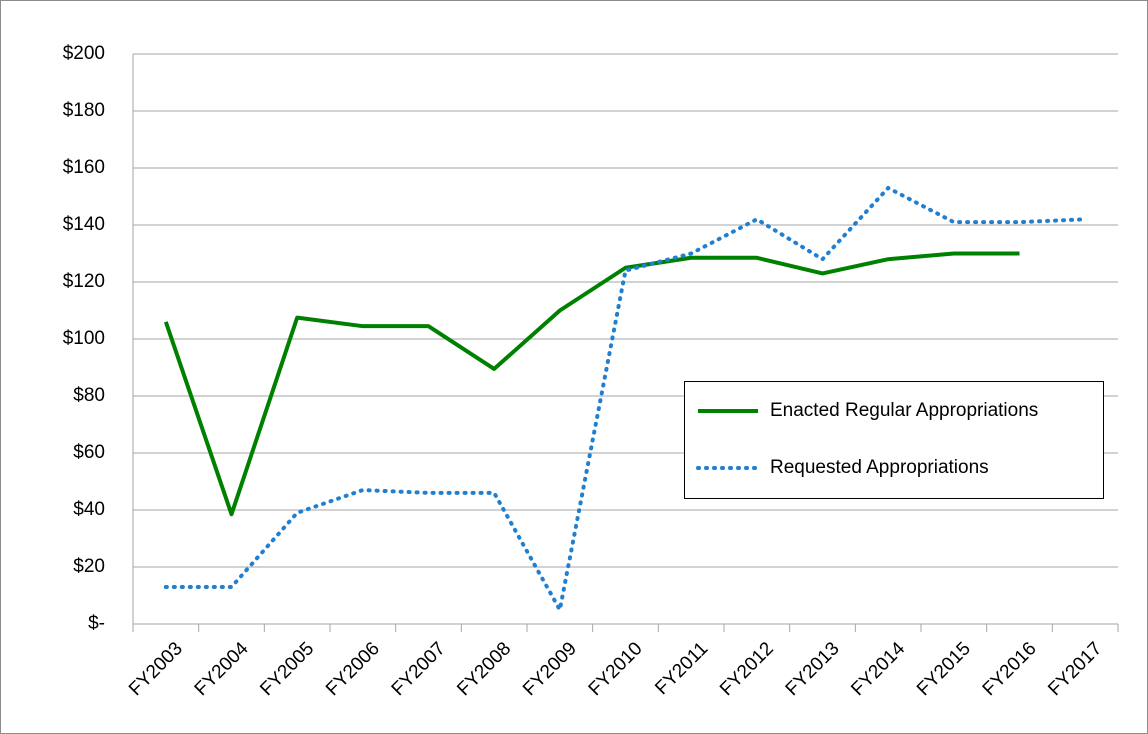 The image size is (1148, 734). I want to click on y-tick-label: $140, so click(84, 224).